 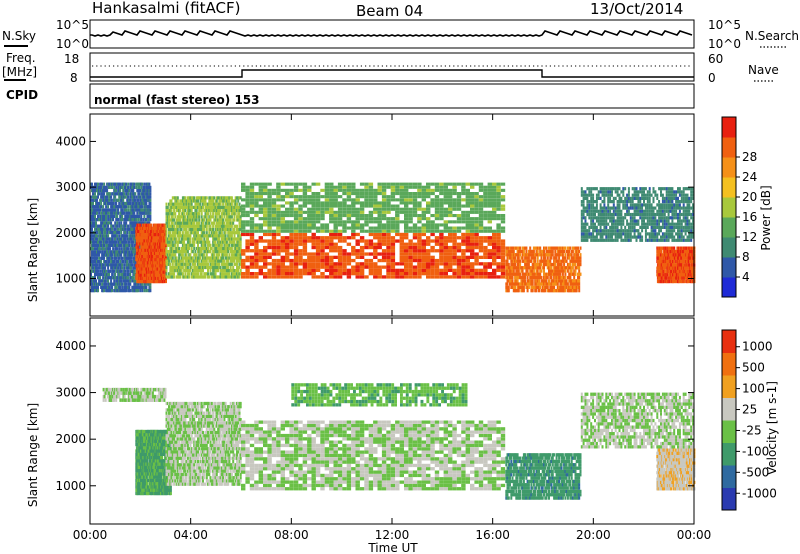 I want to click on nave-right-tick-bottom: 0, so click(x=712, y=78).